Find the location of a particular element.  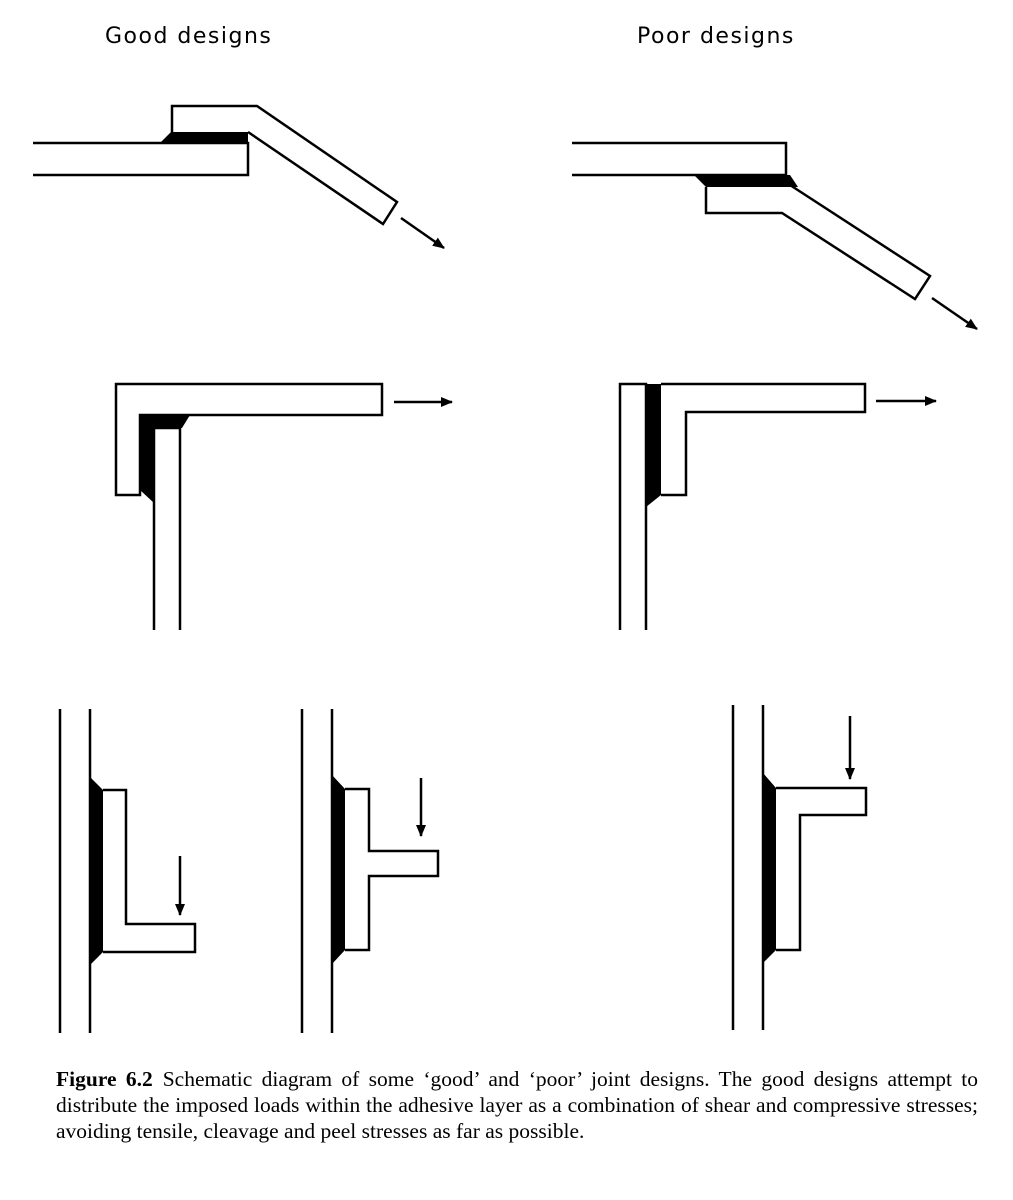

good-lap-load-arrow is located at coordinates (422, 233).